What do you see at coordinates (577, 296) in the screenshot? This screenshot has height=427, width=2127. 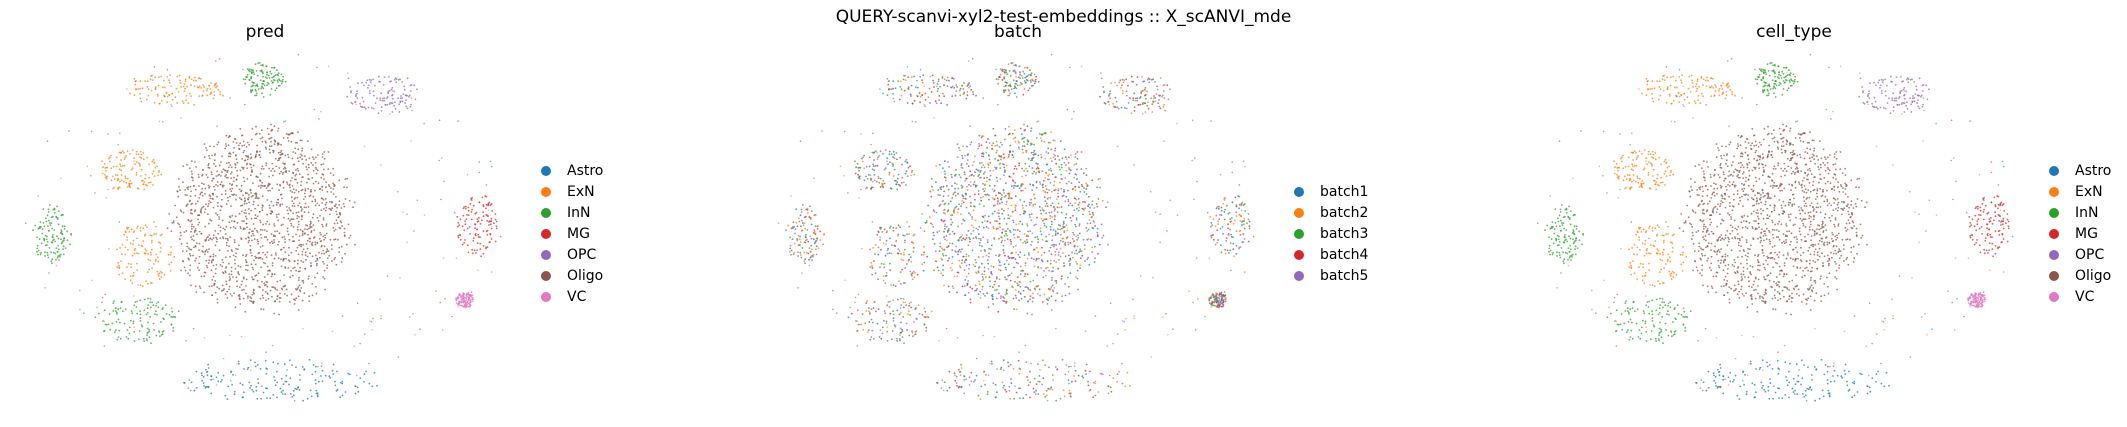 I see `legend-label: VC` at bounding box center [577, 296].